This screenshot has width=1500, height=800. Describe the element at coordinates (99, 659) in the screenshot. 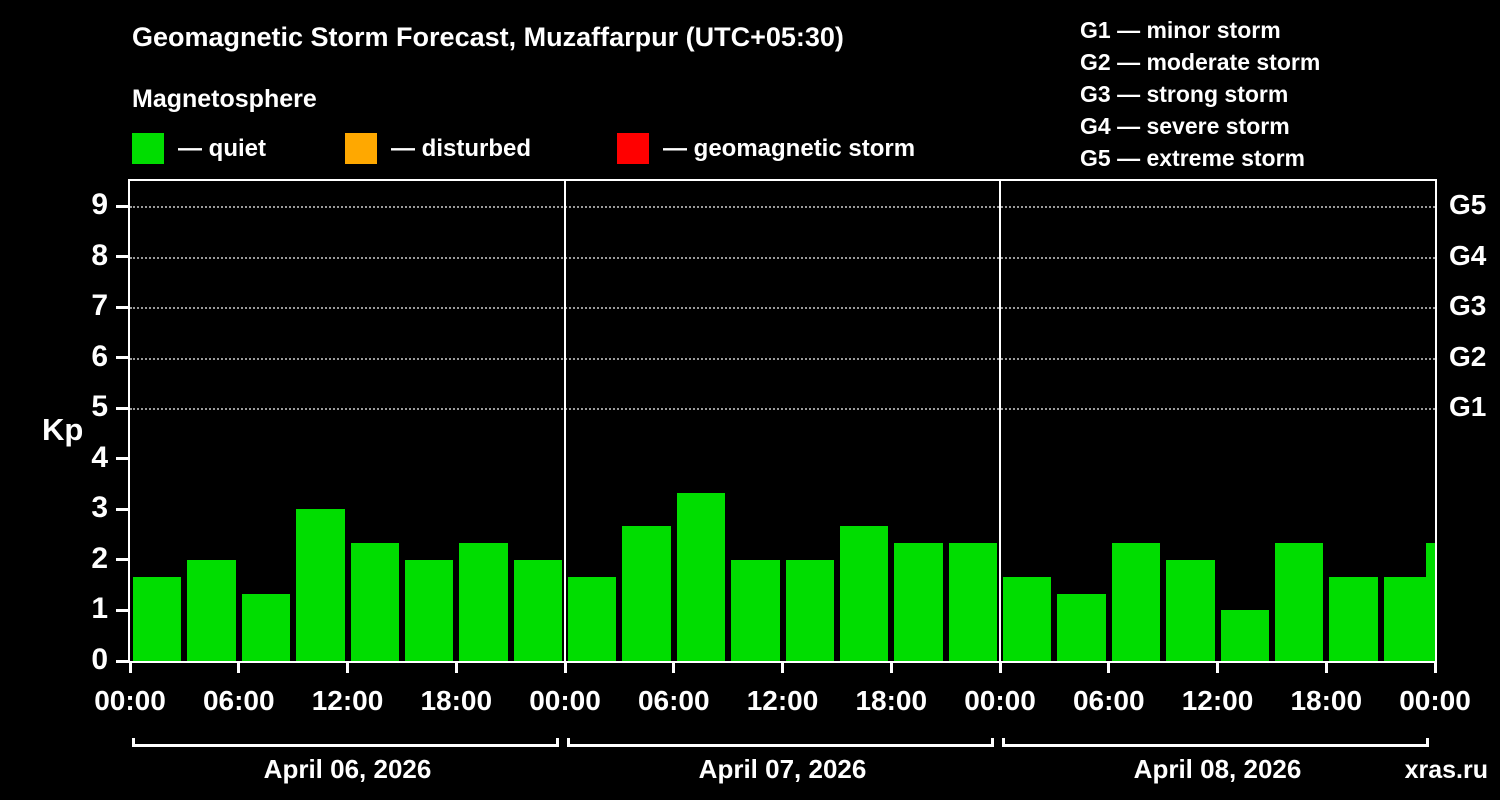

I see `y-tick-label-0: 0` at that location.